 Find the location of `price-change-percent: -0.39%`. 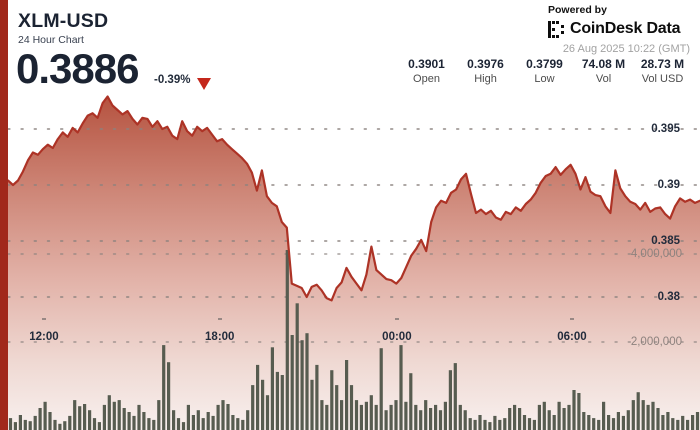

price-change-percent: -0.39% is located at coordinates (172, 80).